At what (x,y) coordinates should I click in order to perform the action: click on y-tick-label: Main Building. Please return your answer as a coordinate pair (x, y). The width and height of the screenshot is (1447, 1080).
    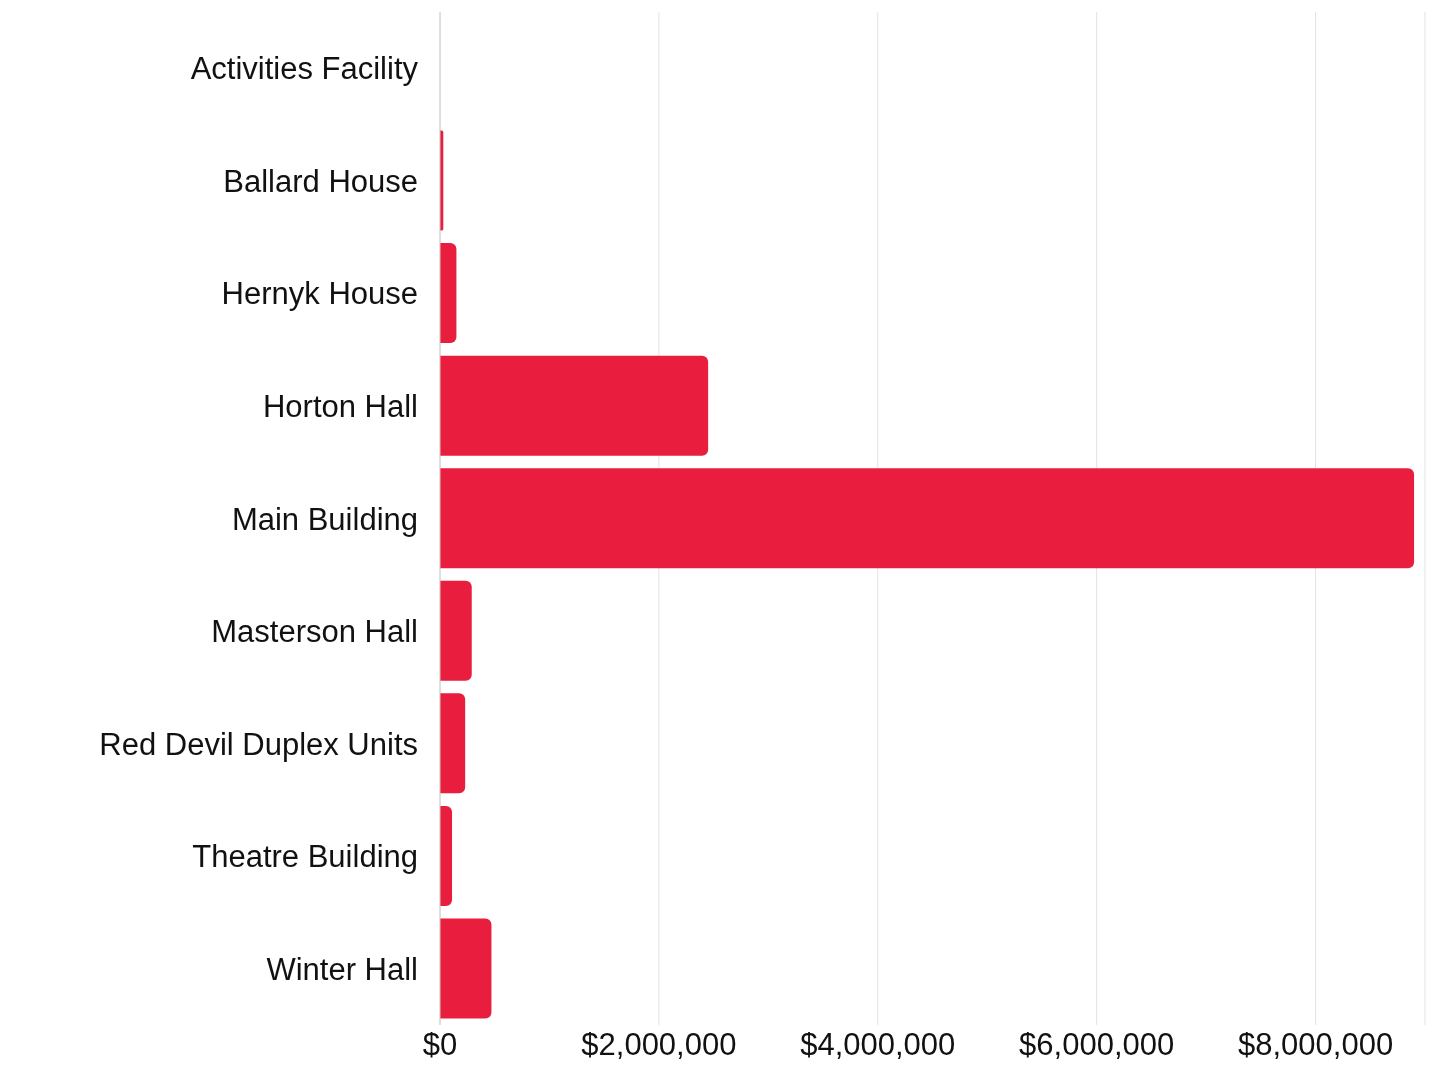
    Looking at the image, I should click on (324, 519).